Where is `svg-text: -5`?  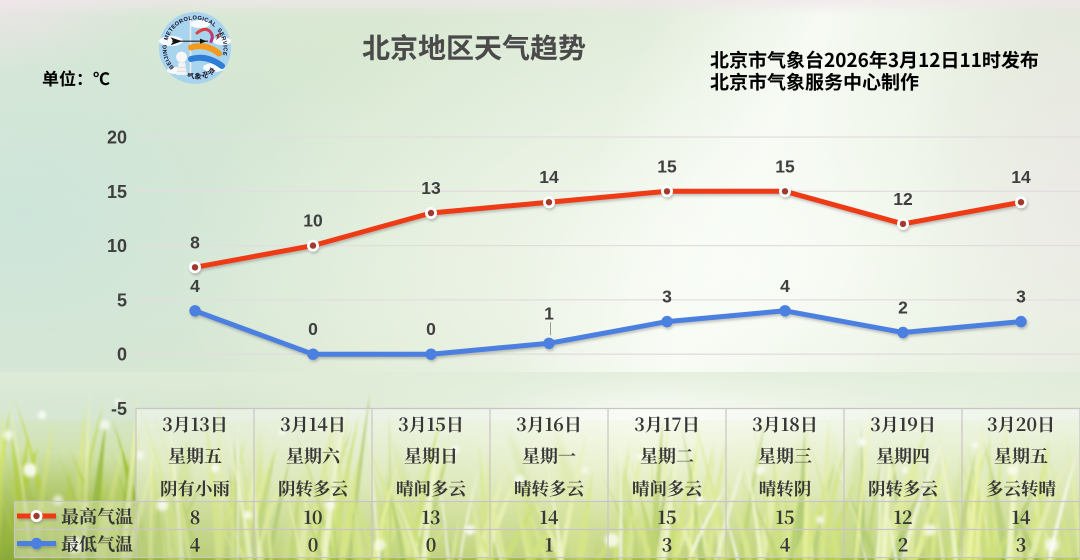
svg-text: -5 is located at coordinates (119, 409).